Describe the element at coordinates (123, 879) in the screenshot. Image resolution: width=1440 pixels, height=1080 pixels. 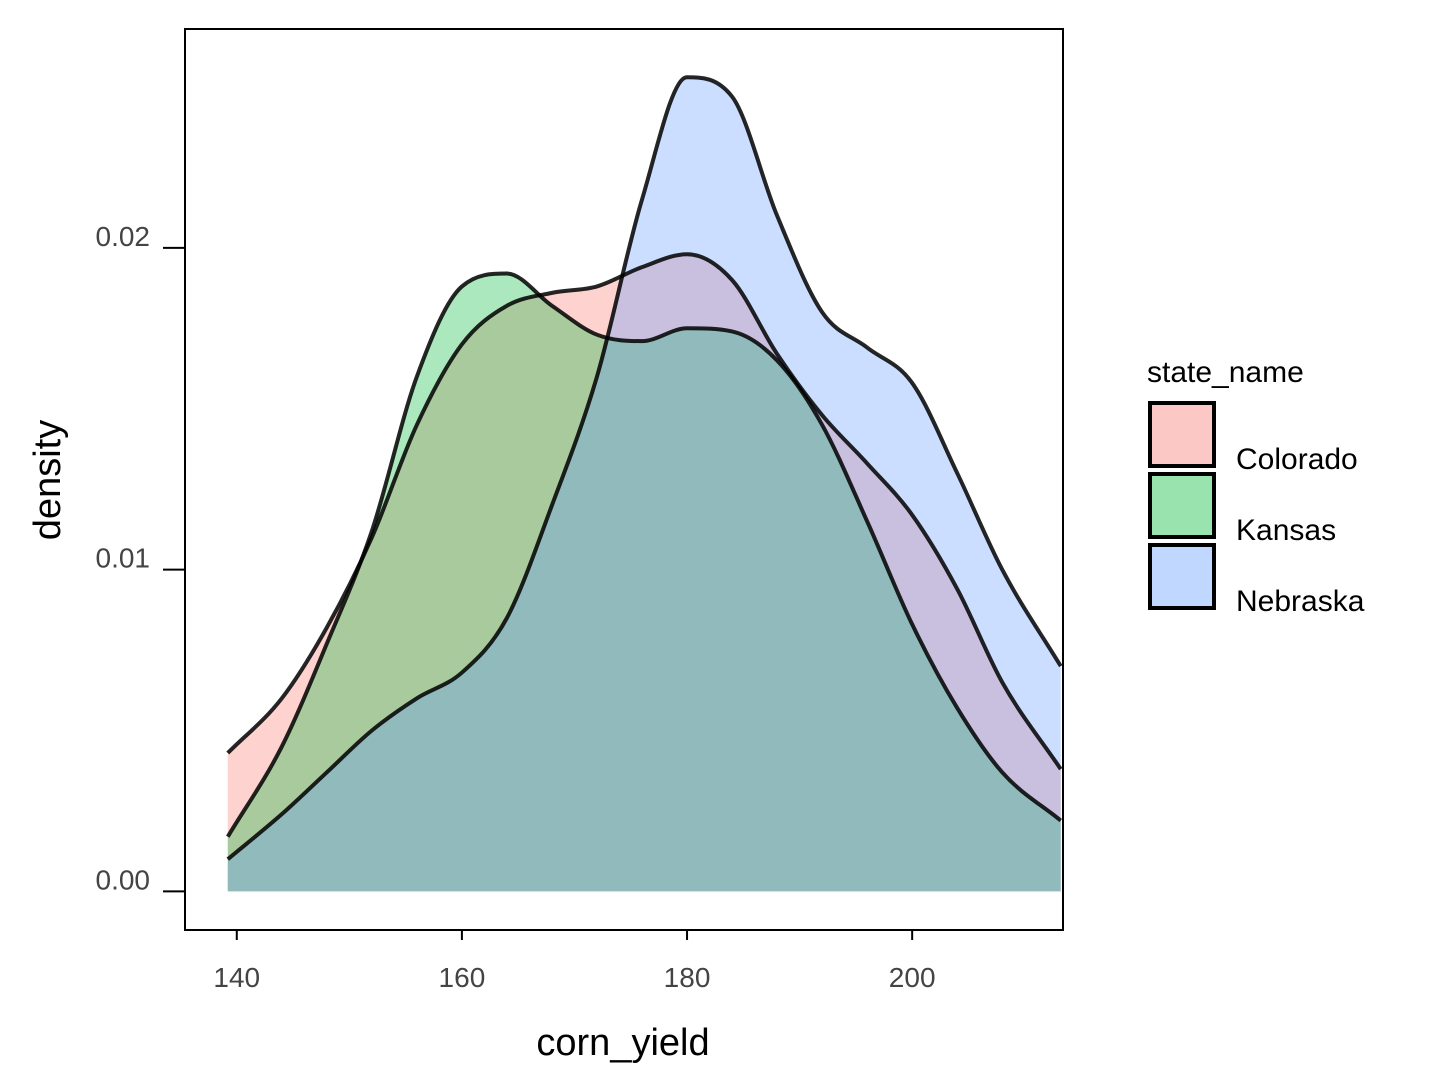
I see `y-tick-label: 0.00` at that location.